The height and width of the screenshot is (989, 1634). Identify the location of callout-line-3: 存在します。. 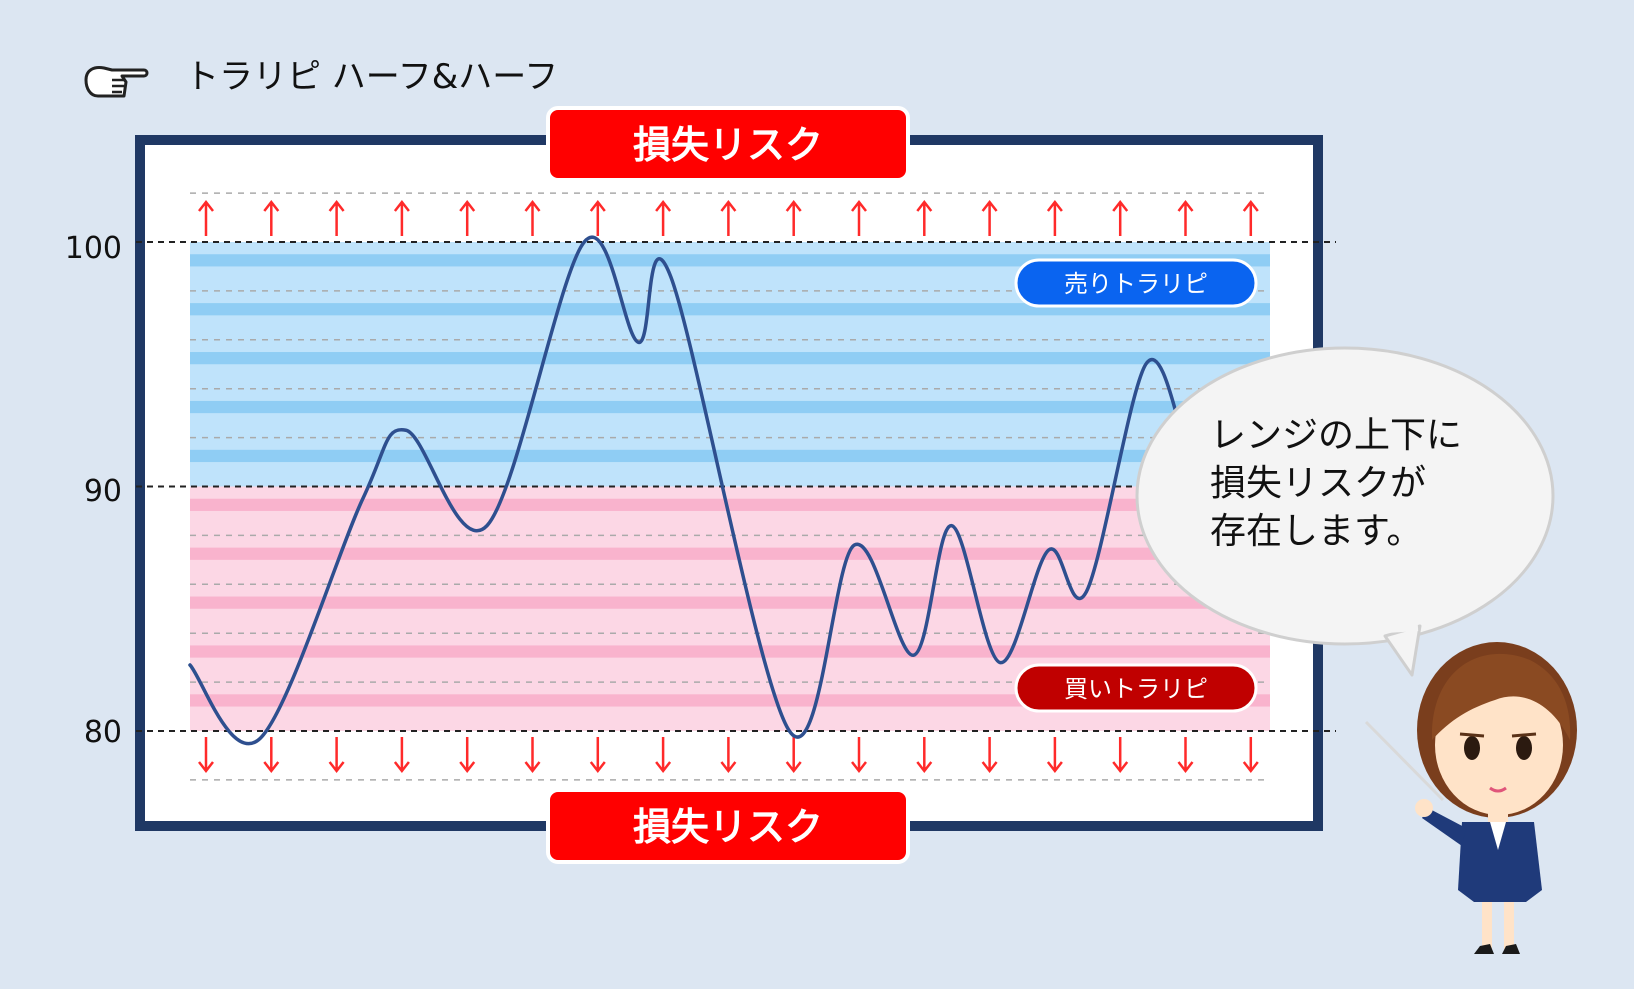
(1316, 531).